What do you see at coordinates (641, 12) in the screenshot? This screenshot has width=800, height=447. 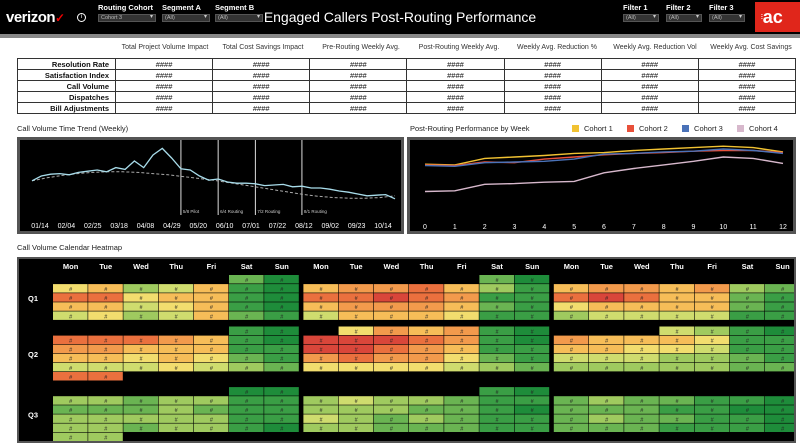 I see `filter-1: Filter 1 (All)` at bounding box center [641, 12].